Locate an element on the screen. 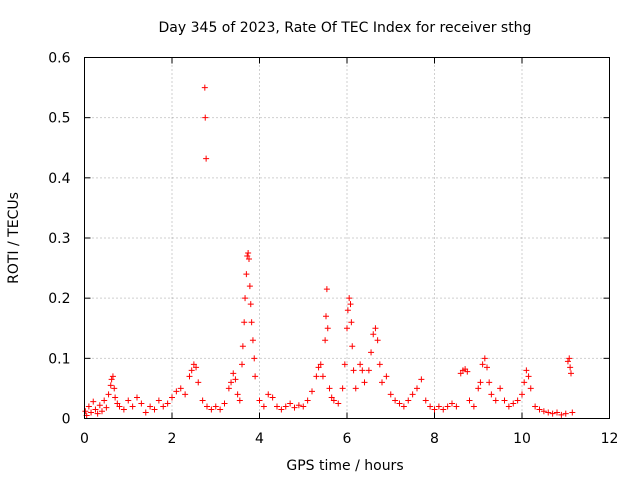 Image resolution: width=640 pixels, height=480 pixels. x-tick-label: 6 is located at coordinates (347, 439).